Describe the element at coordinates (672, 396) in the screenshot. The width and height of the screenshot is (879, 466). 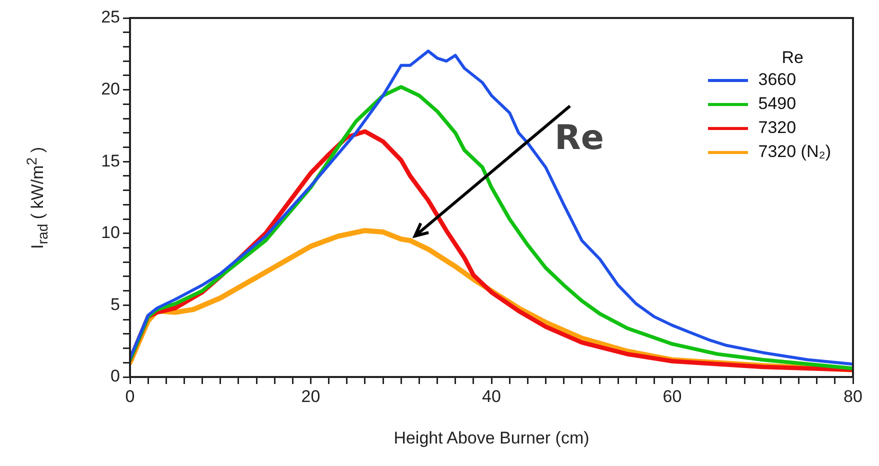
I see `x-tick-label: 60` at that location.